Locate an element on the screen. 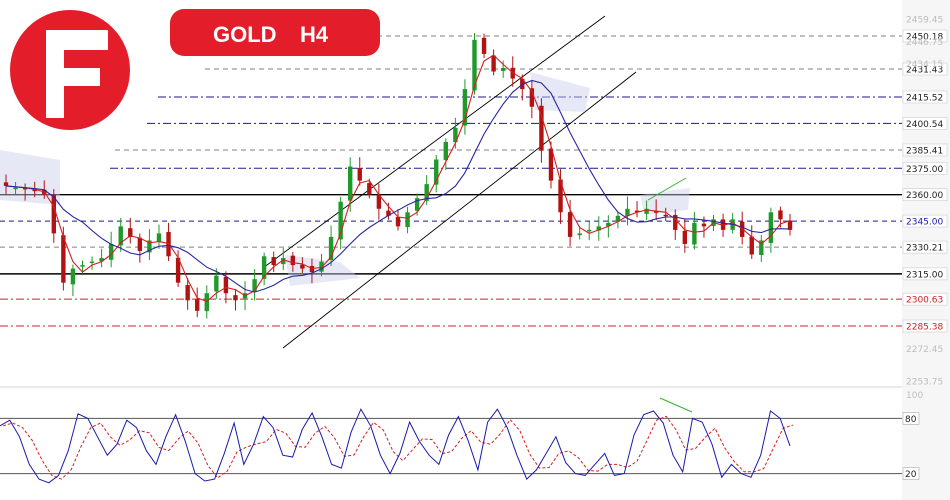  stoch-signal-line is located at coordinates (398, 447).